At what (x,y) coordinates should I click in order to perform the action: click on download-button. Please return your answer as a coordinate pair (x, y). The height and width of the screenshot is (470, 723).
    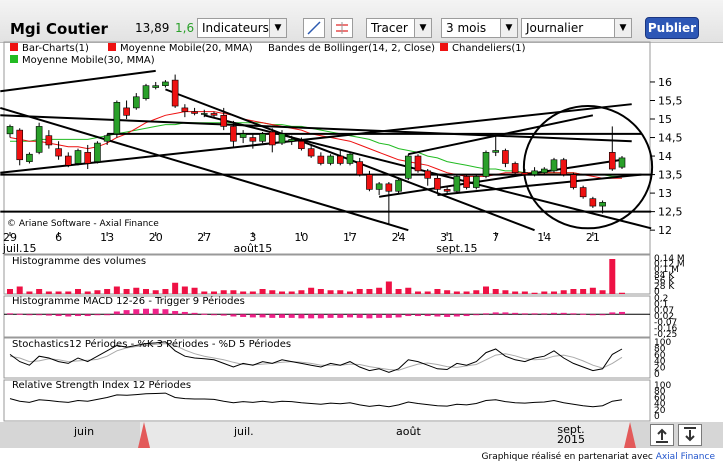
    Looking at the image, I should click on (690, 435).